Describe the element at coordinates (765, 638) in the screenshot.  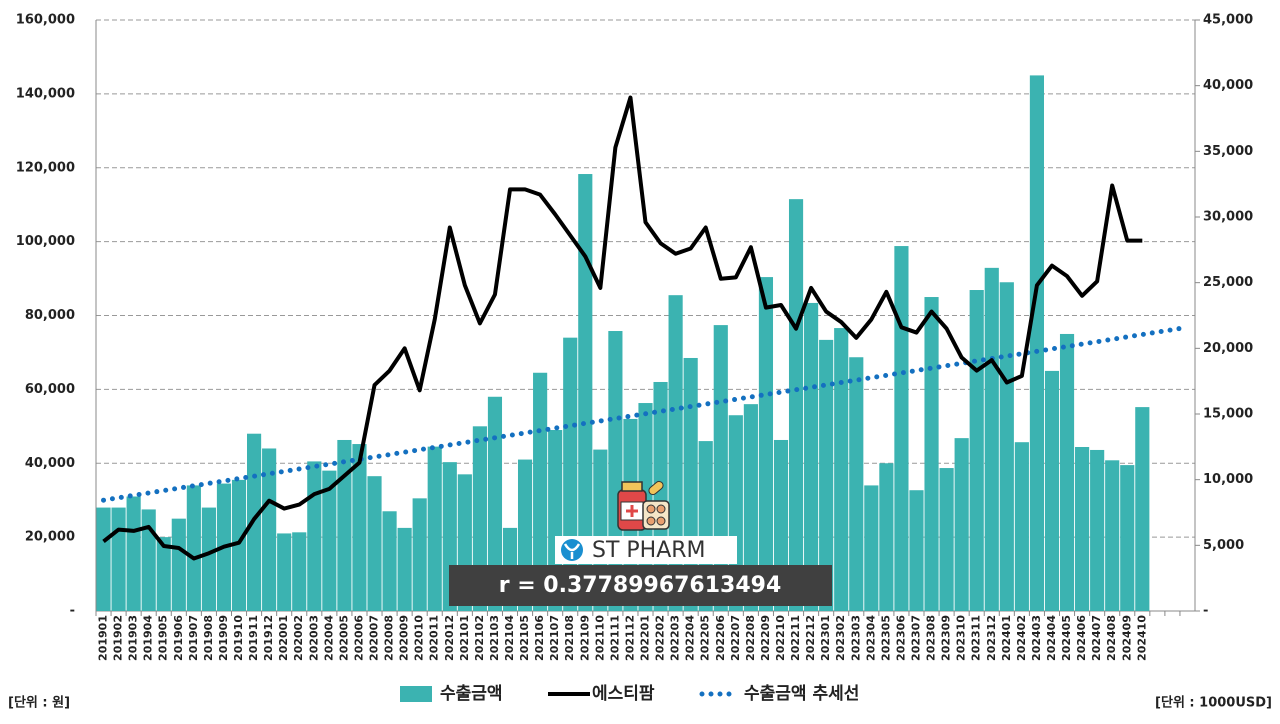
I see `x-tick-label: 202209` at that location.